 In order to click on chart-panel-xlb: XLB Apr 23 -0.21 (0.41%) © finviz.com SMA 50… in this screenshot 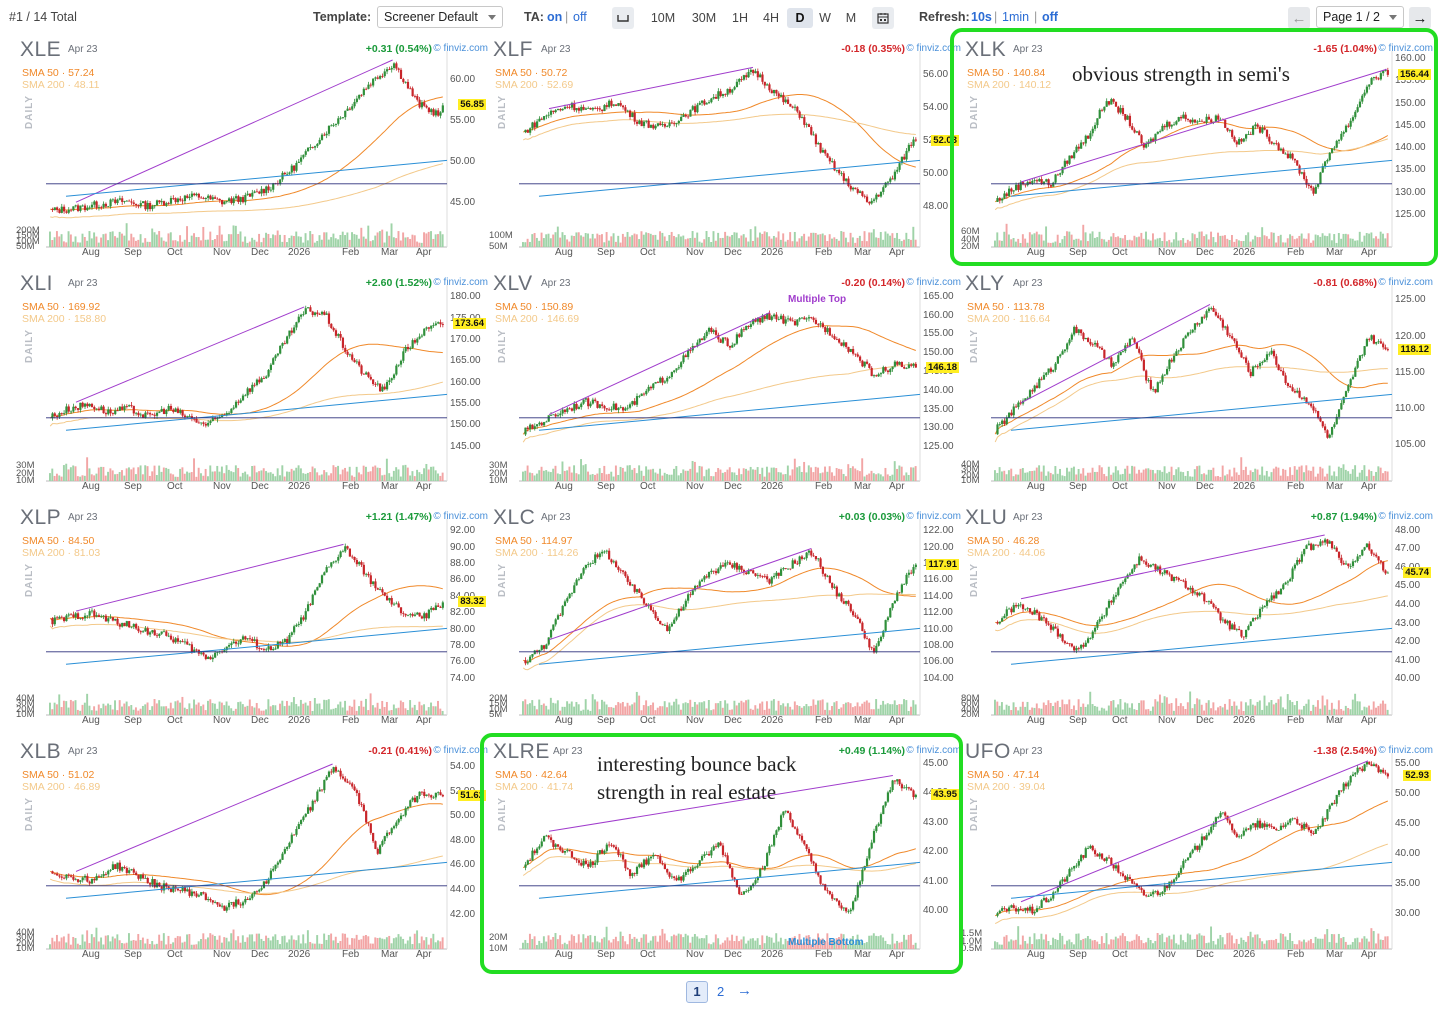, I will do `click(249, 853)`.